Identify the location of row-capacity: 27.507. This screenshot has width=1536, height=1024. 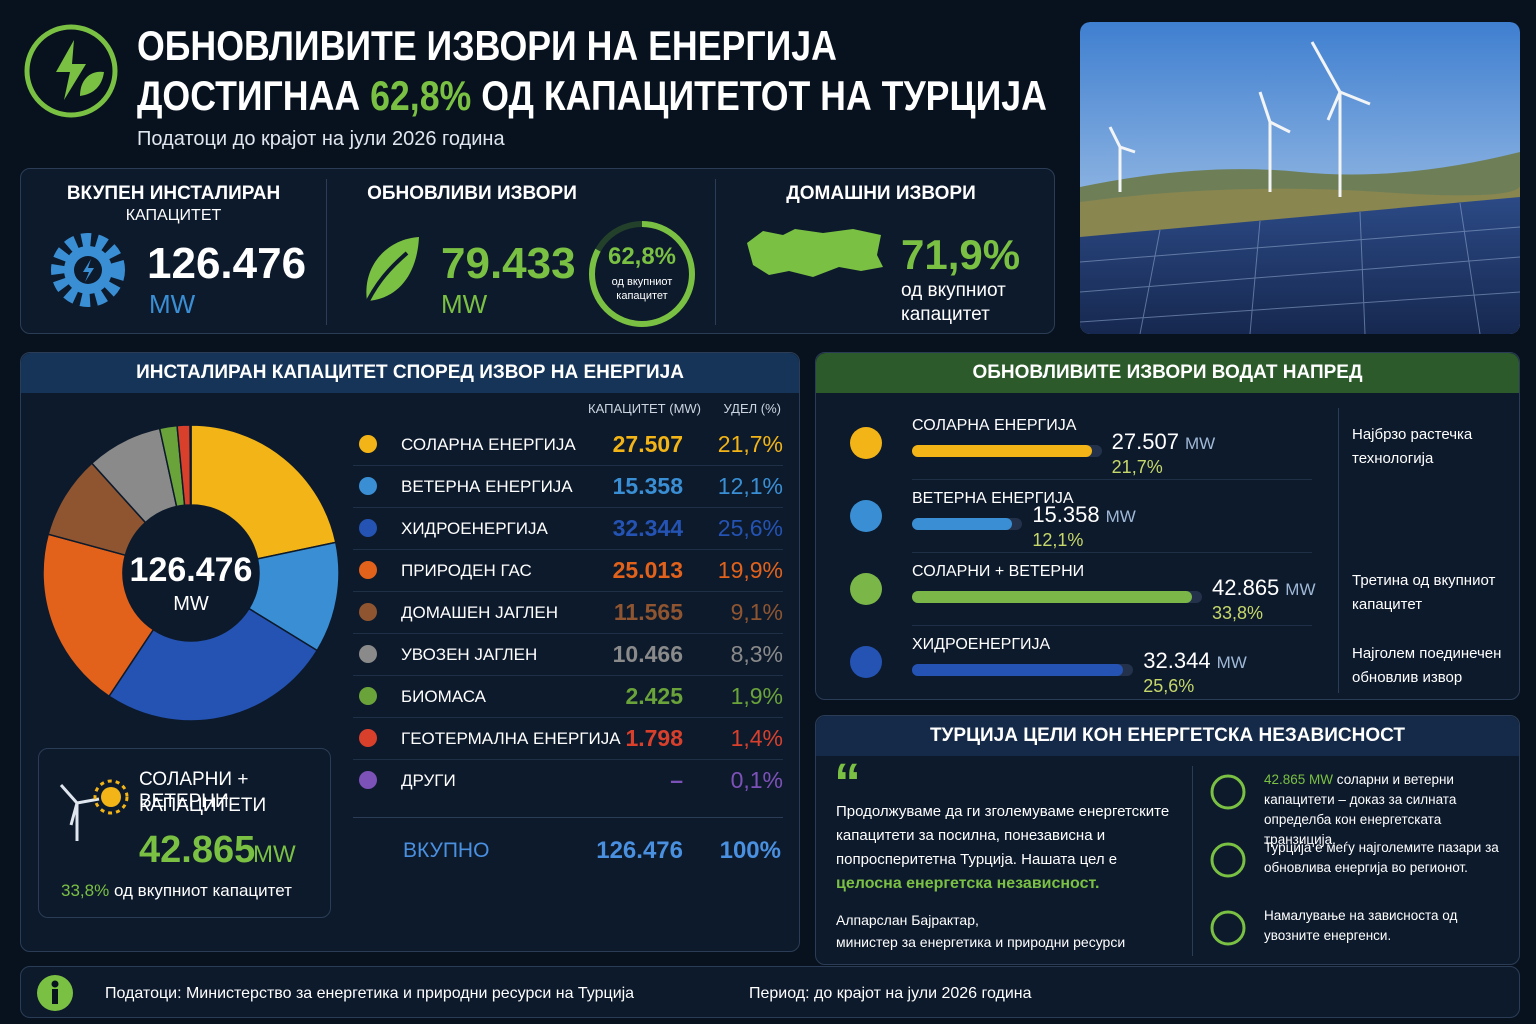
(647, 444).